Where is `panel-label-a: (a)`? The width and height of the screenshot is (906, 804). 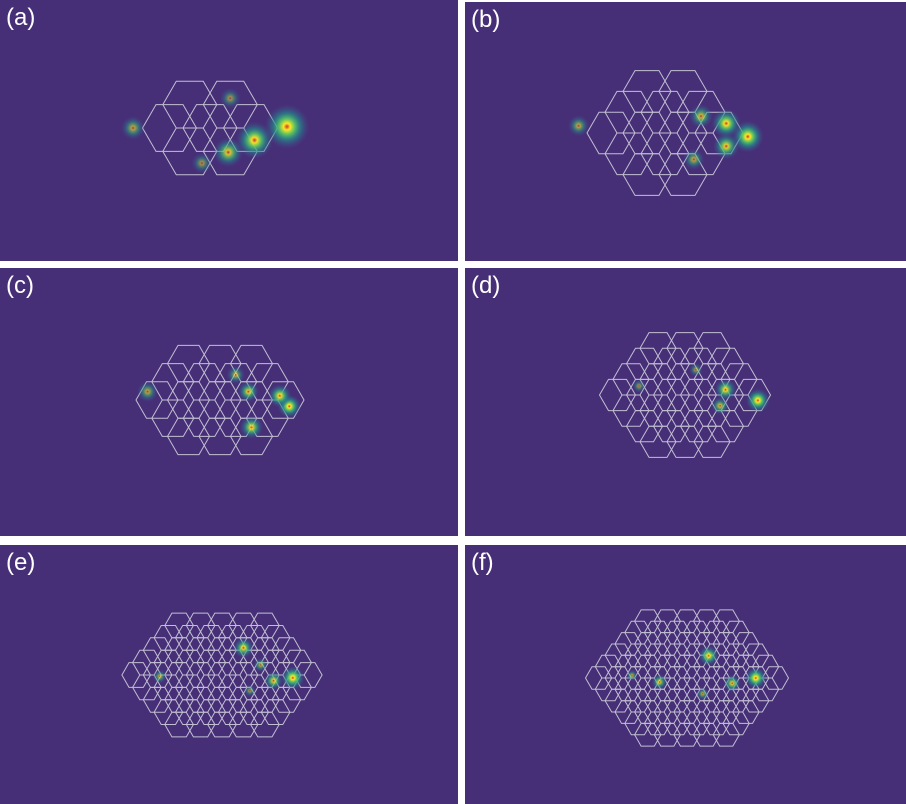
panel-label-a: (a) is located at coordinates (21, 17).